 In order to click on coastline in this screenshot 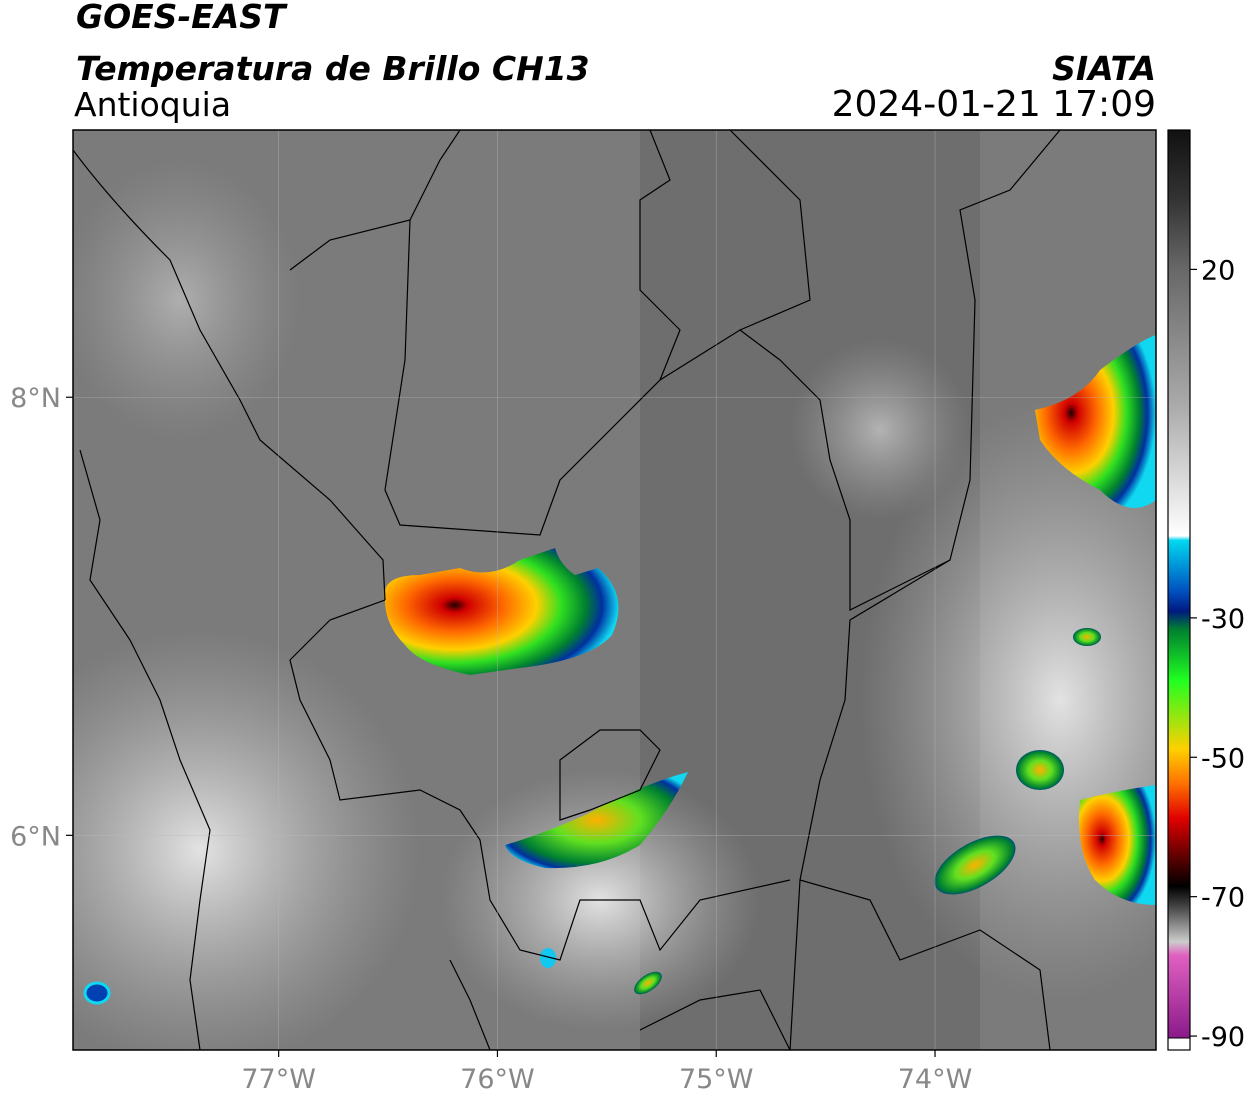, I will do `click(229, 375)`.